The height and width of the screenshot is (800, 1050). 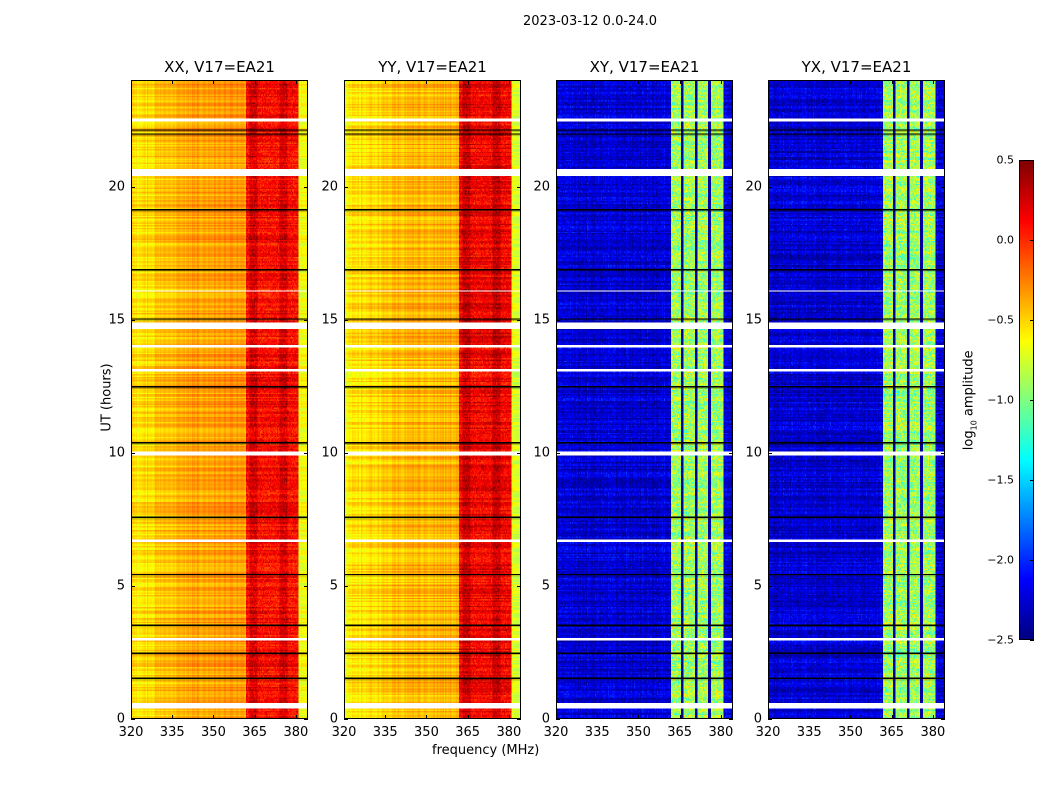 I want to click on colorbar-tick-label: −2.5, so click(x=1000, y=640).